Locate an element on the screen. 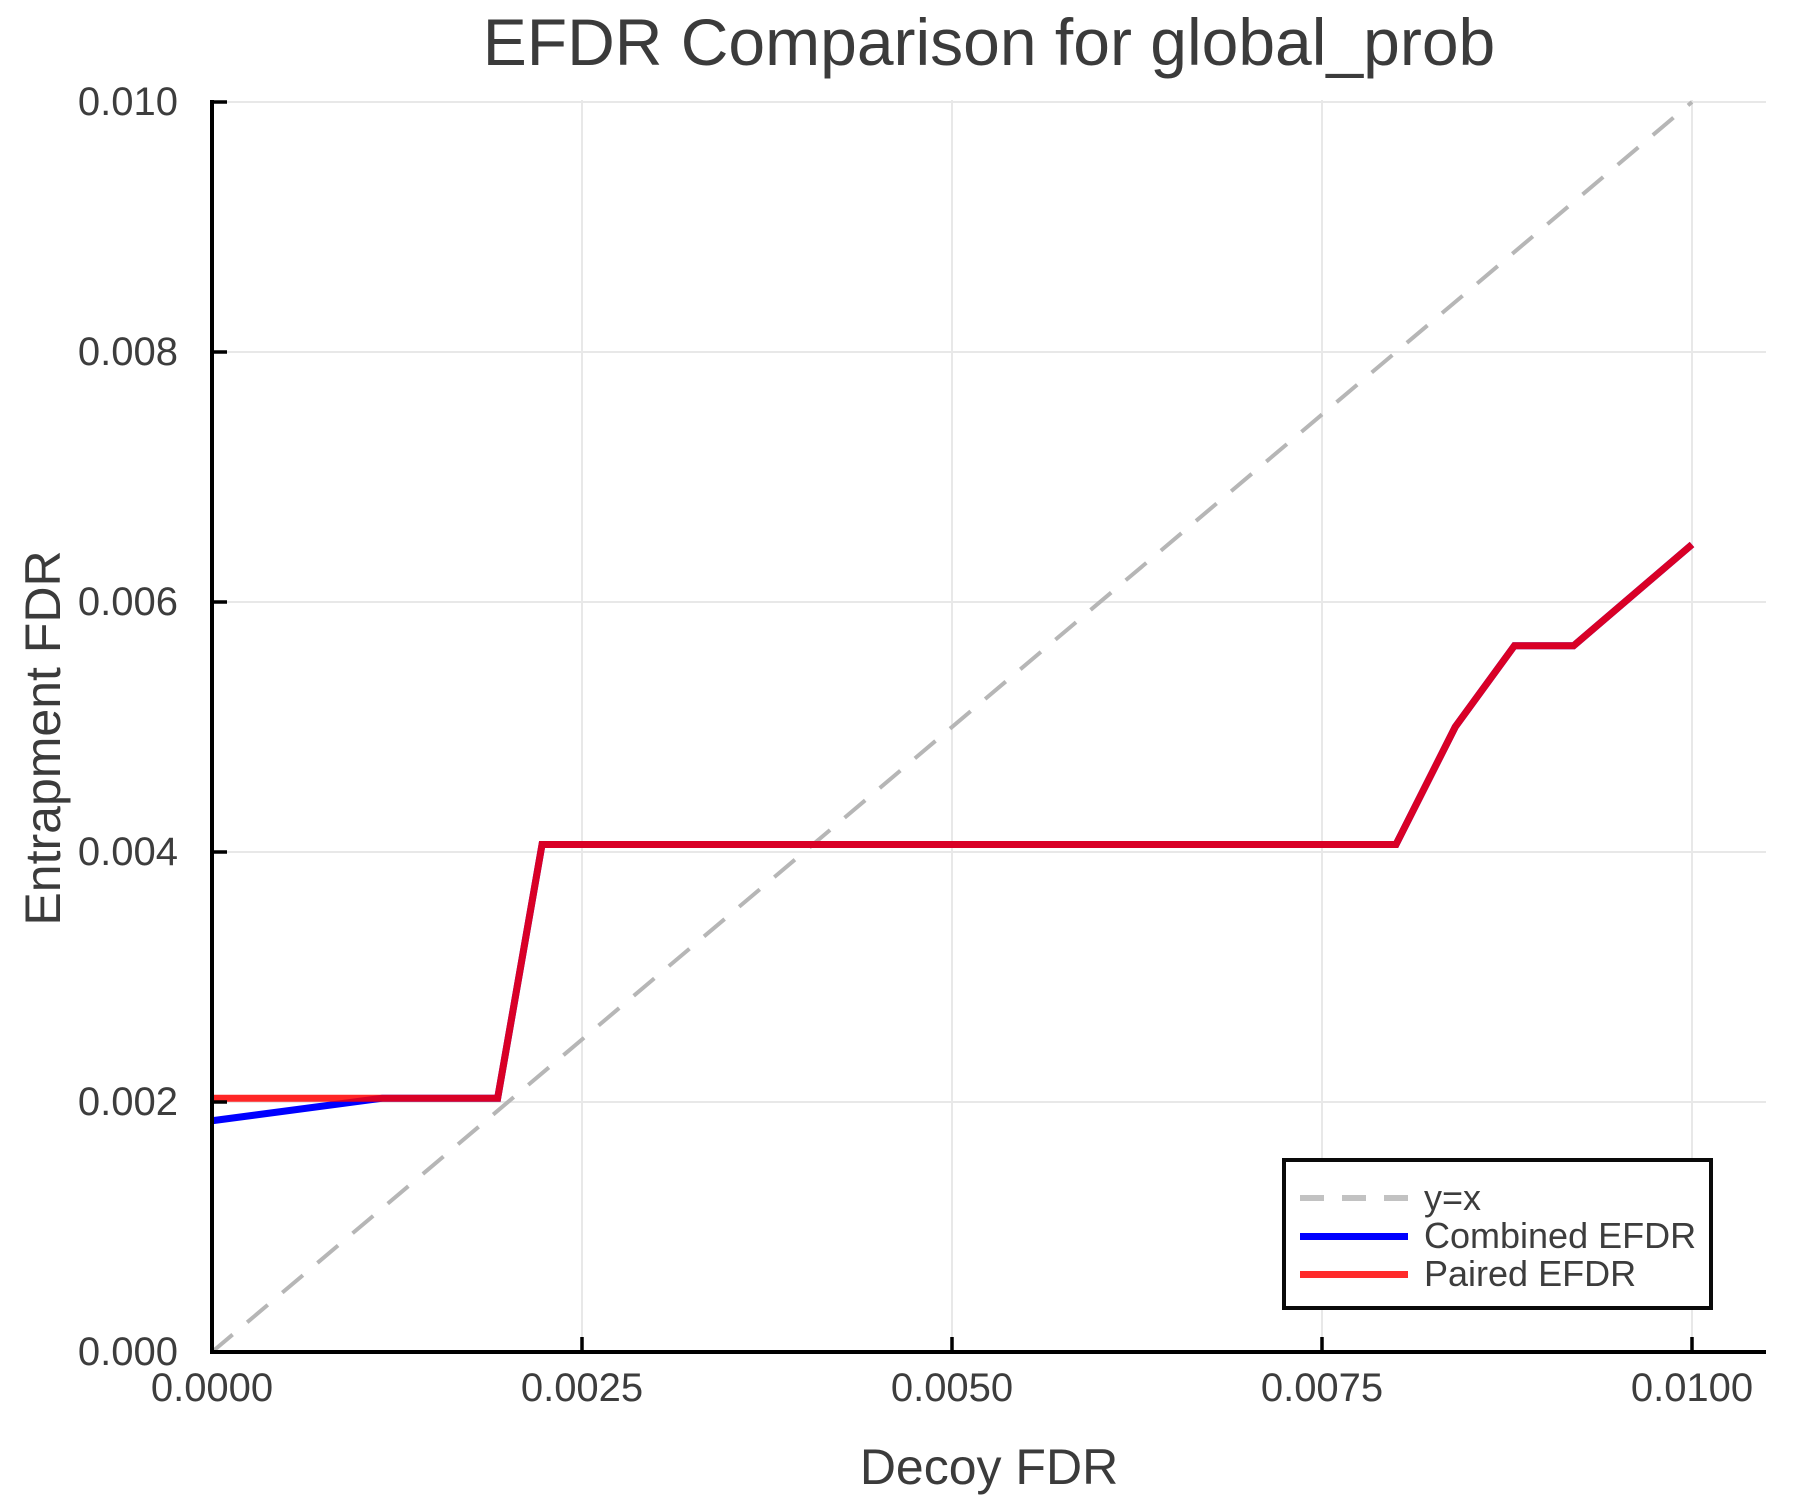 Image resolution: width=1800 pixels, height=1500 pixels. dashed-line-swatch is located at coordinates (1354, 1198).